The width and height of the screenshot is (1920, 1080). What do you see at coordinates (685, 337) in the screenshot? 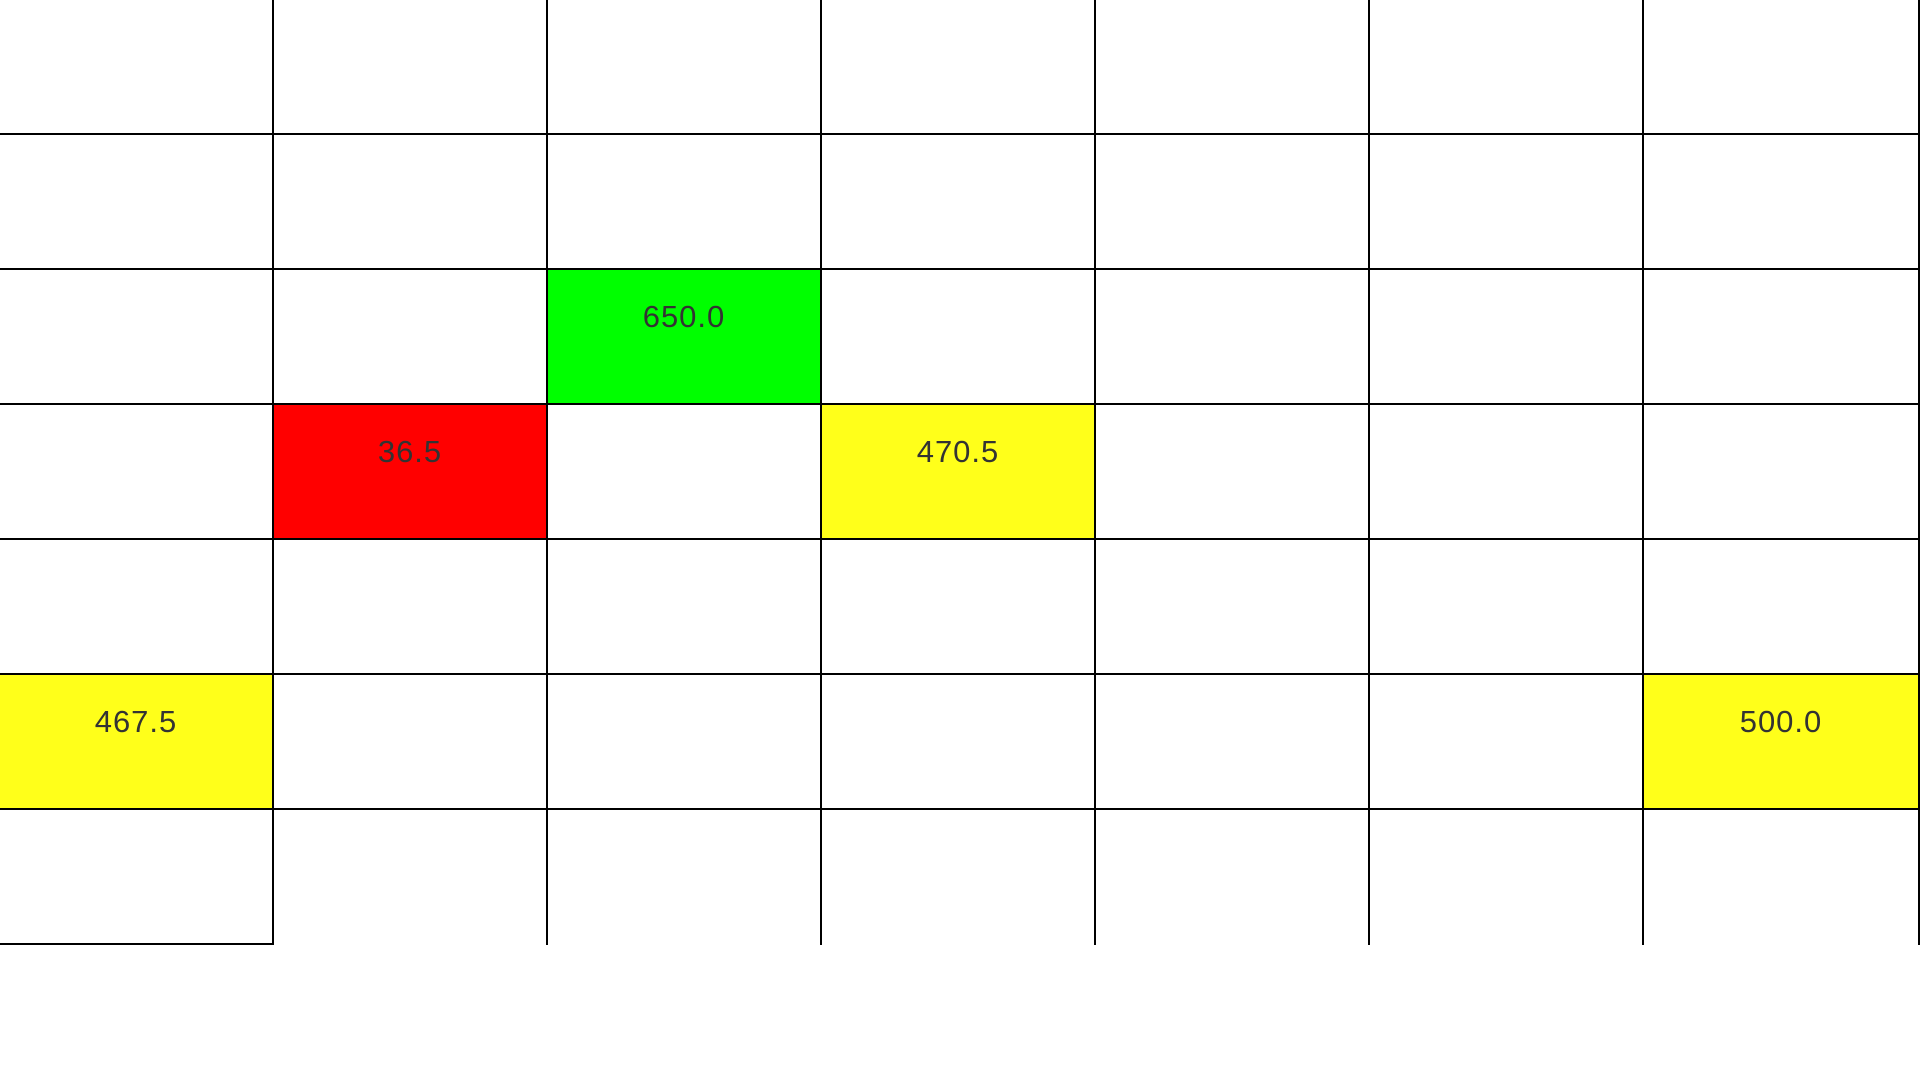
I see `grid-cell-green: 650.0` at bounding box center [685, 337].